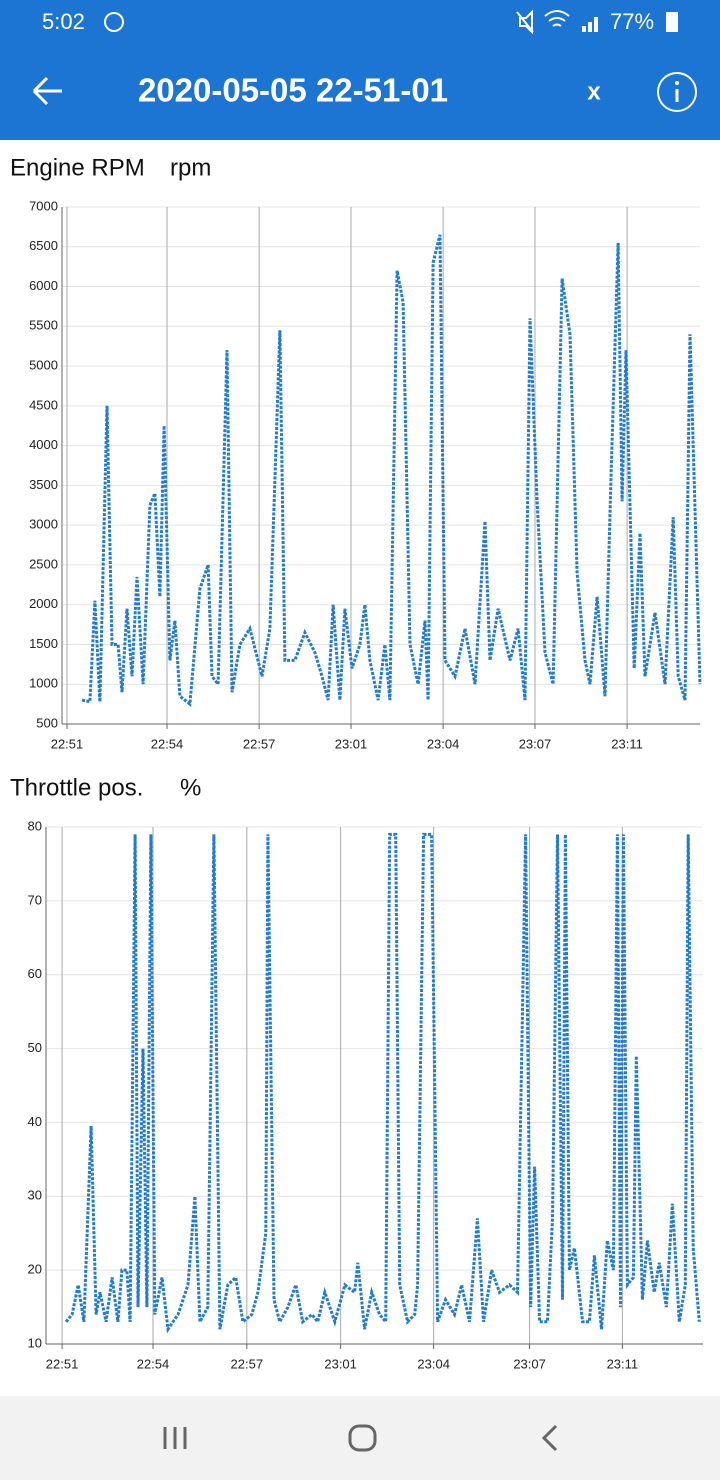  I want to click on y-tick-label: 4000, so click(43, 444).